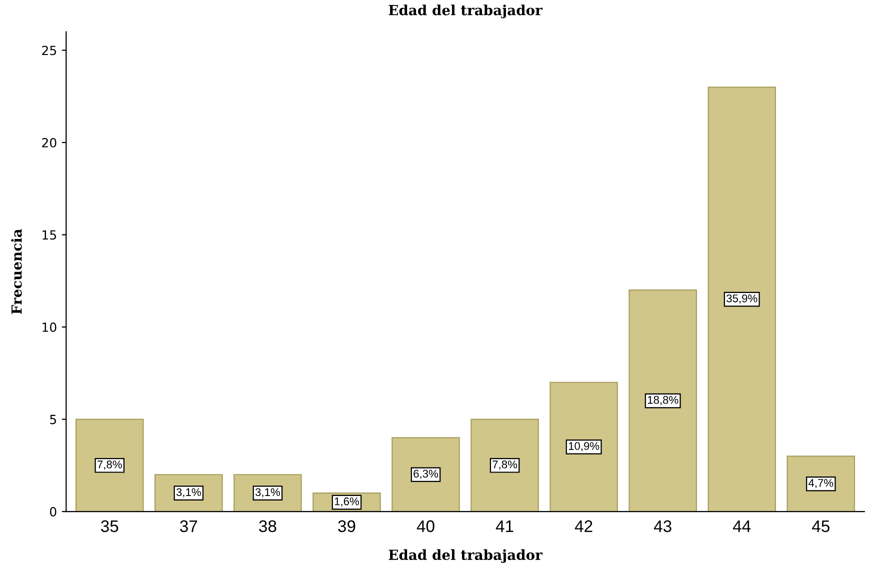 Image resolution: width=882 pixels, height=578 pixels. What do you see at coordinates (49, 327) in the screenshot?
I see `y-tick-label: 10` at bounding box center [49, 327].